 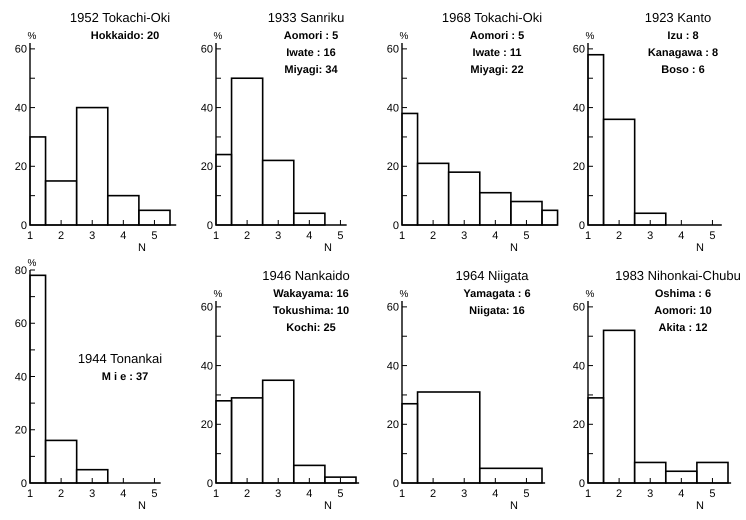 What do you see at coordinates (120, 358) in the screenshot?
I see `text: 1944 Tonankai` at bounding box center [120, 358].